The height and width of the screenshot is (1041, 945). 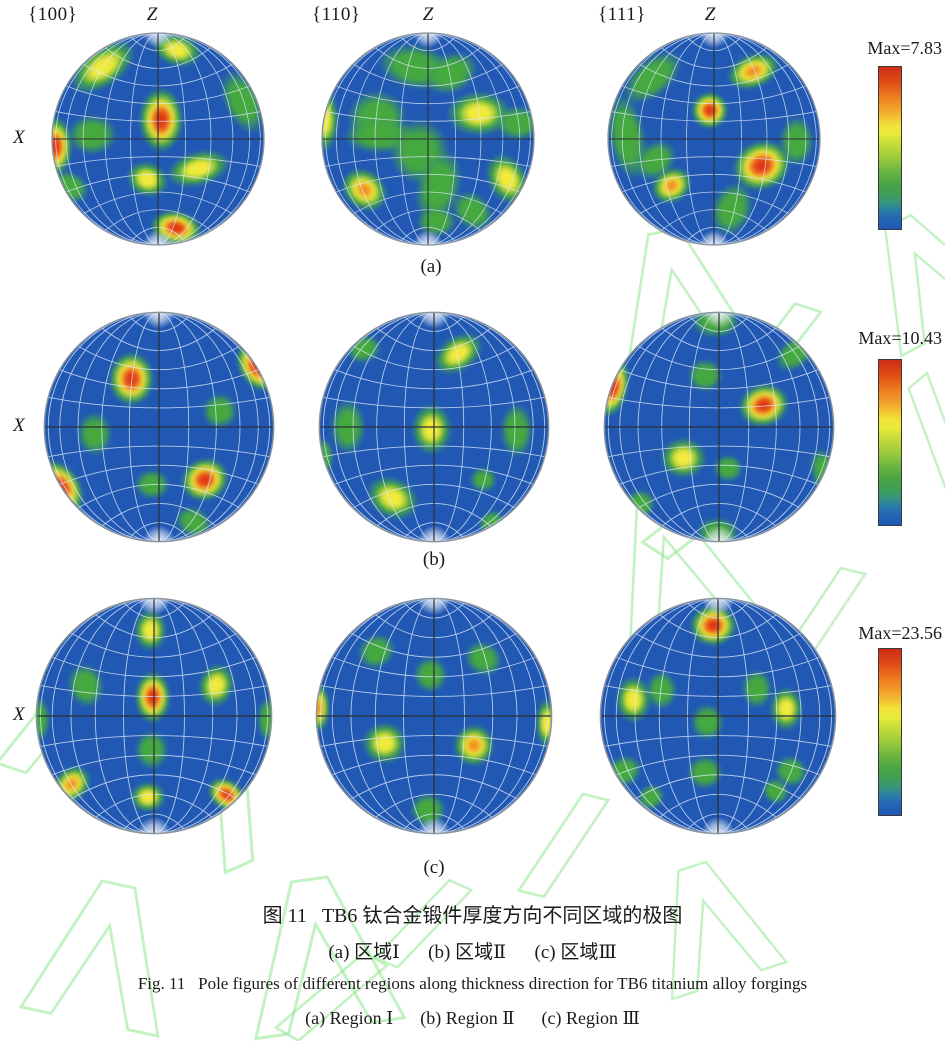 What do you see at coordinates (434, 559) in the screenshot?
I see `row-tag-b: (b)` at bounding box center [434, 559].